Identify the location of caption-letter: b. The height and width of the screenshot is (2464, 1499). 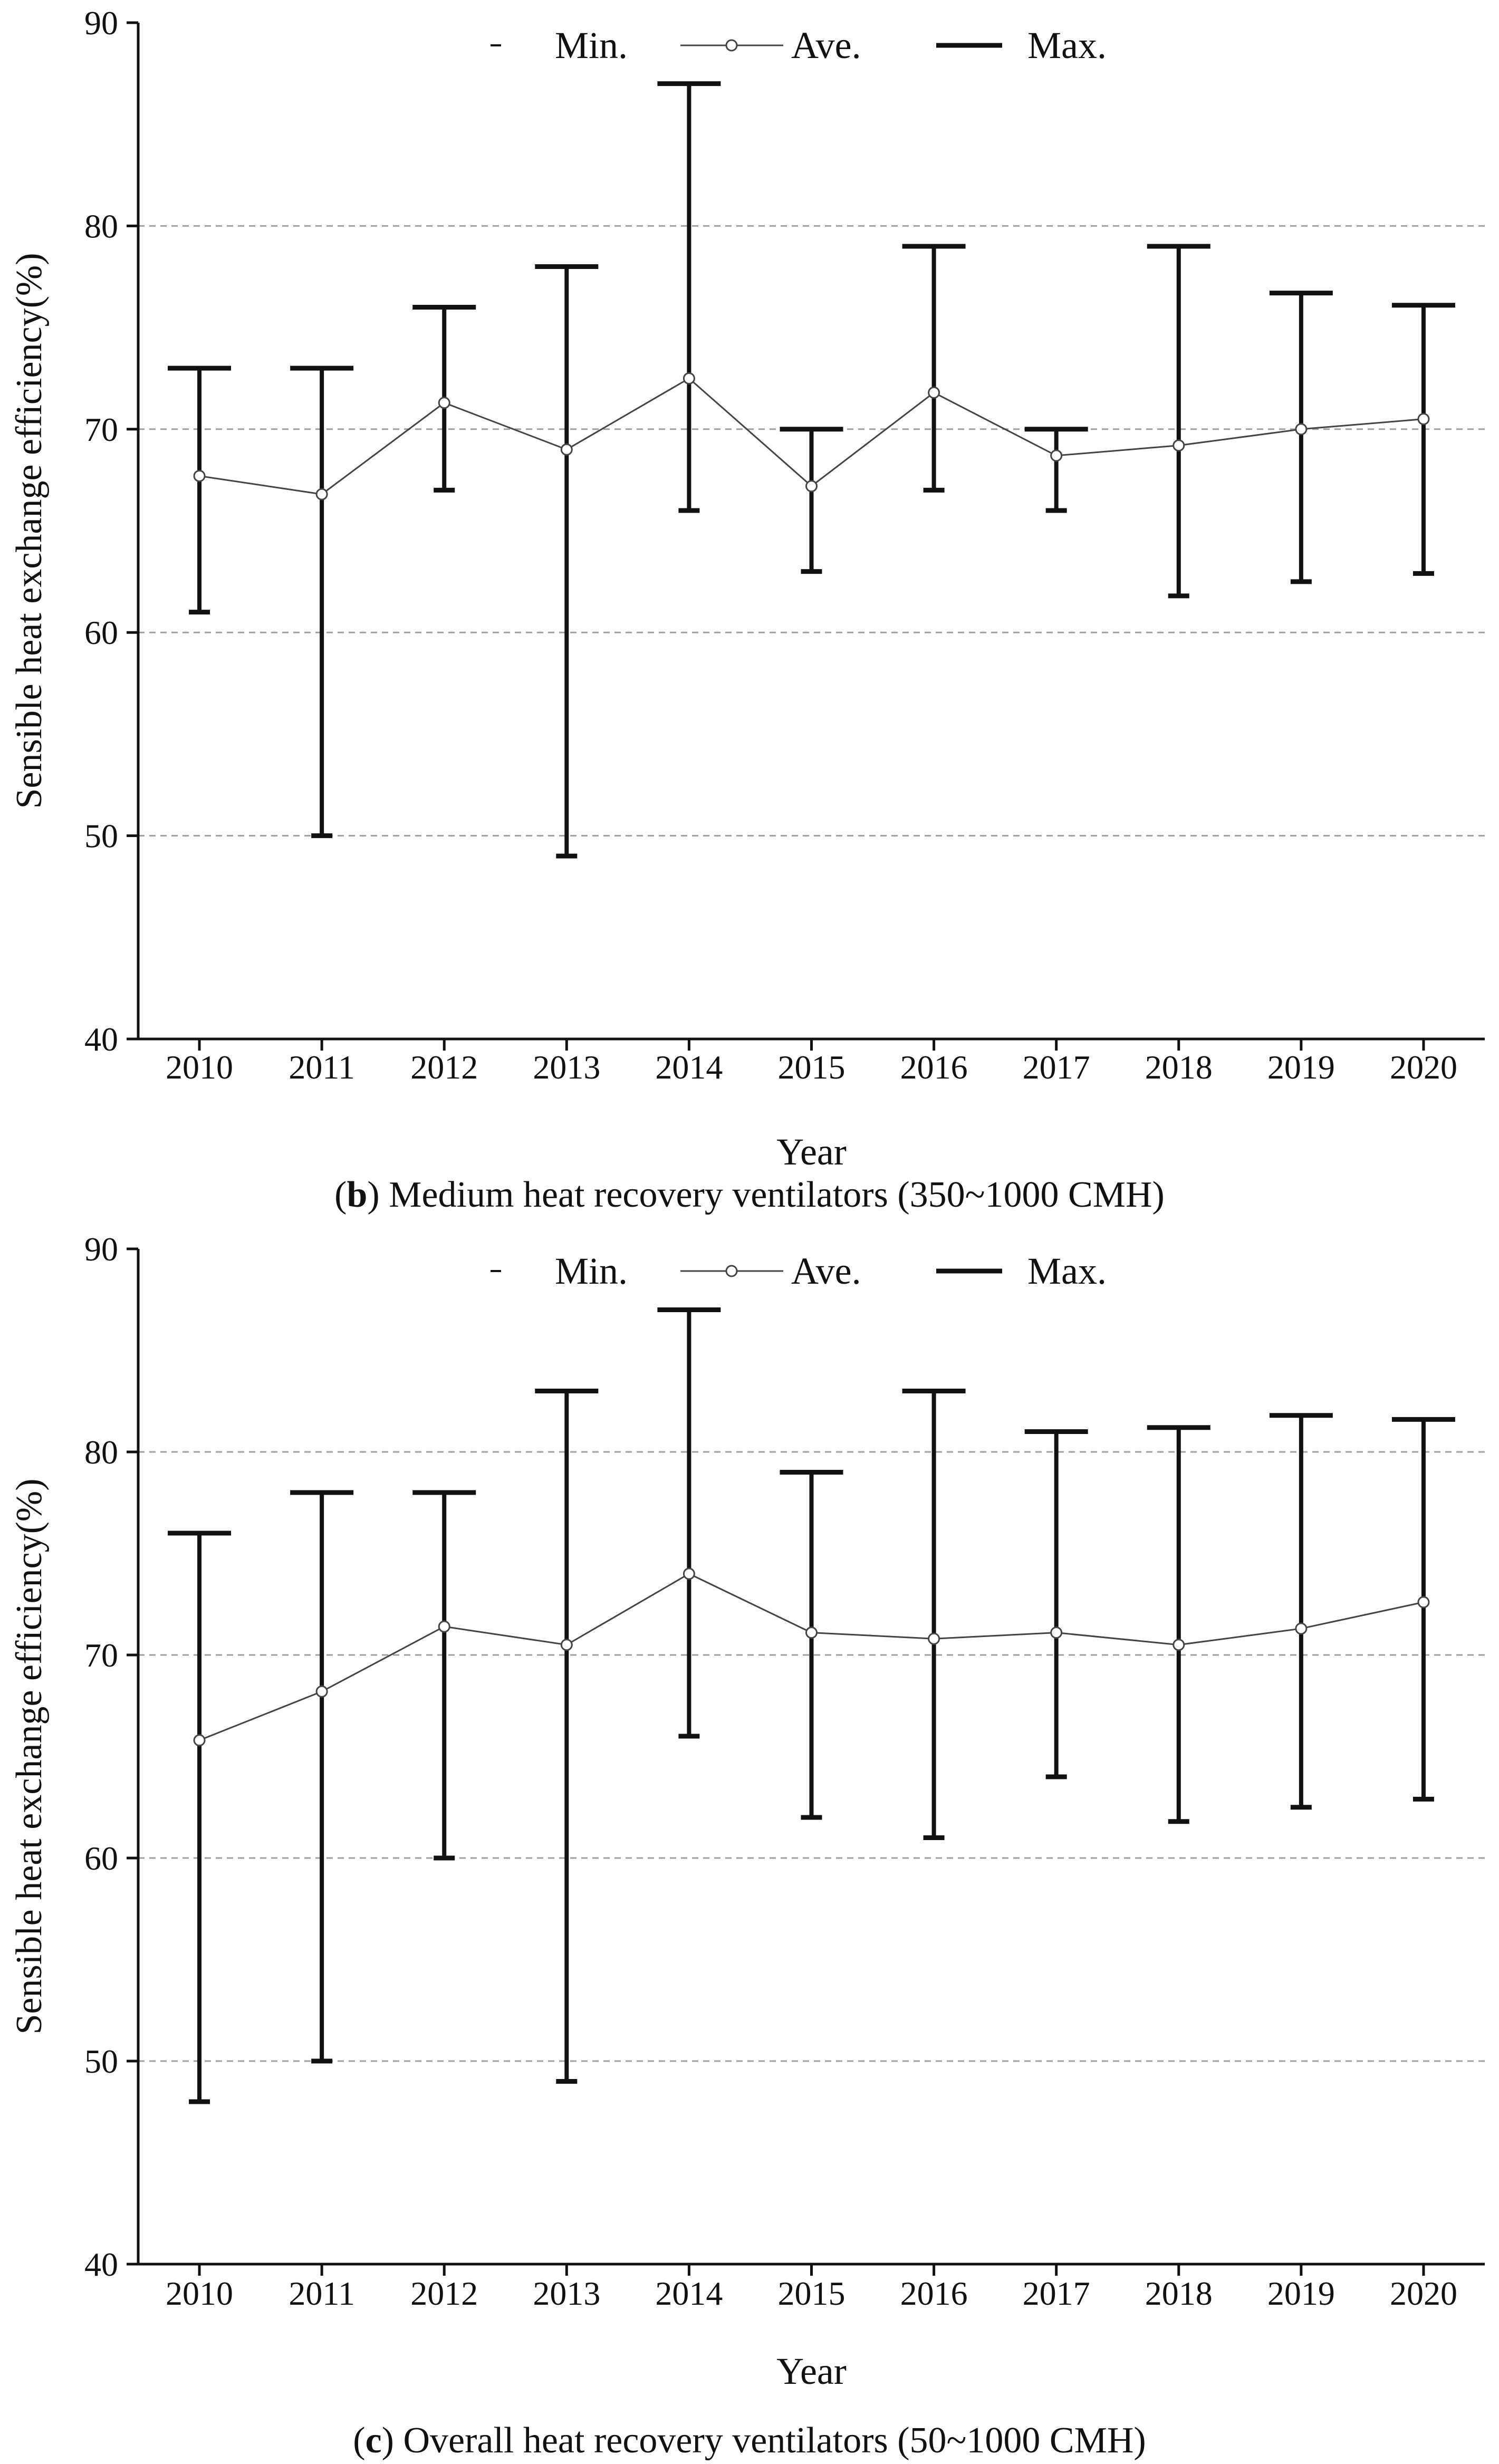
(357, 1195).